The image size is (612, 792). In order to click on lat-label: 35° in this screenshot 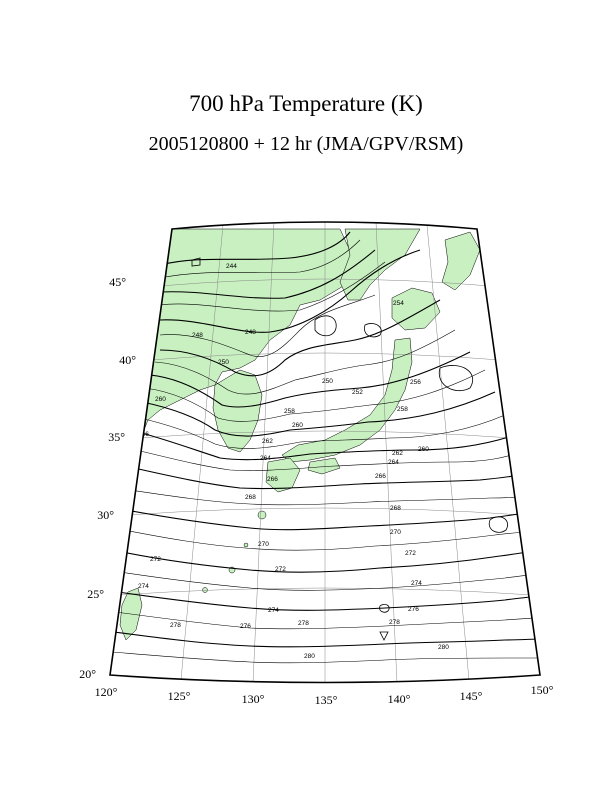, I will do `click(116, 437)`.